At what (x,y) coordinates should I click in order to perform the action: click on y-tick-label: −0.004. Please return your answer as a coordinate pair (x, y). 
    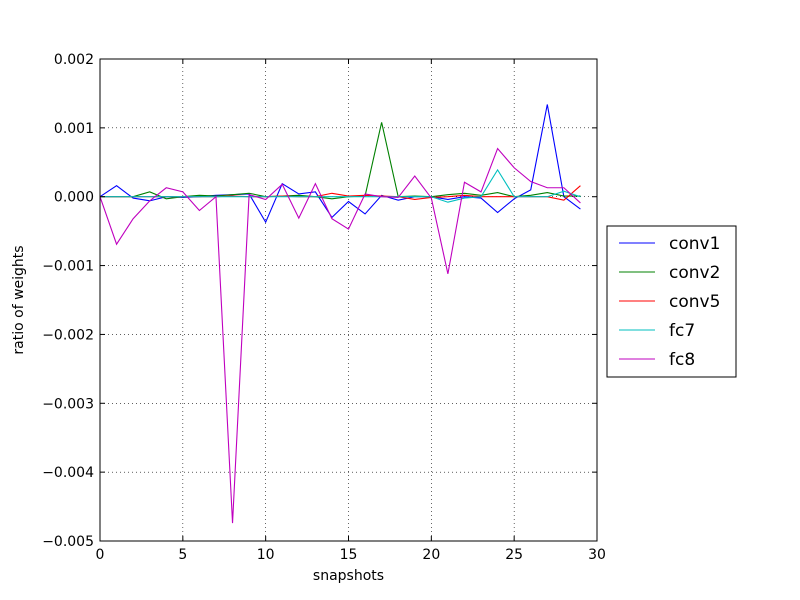
    Looking at the image, I should click on (68, 473).